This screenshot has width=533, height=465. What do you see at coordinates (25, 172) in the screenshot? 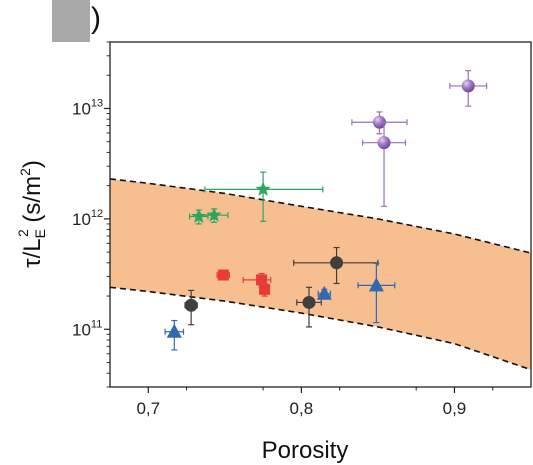
I see `y-axis-label-unit-superscript: 2` at bounding box center [25, 172].